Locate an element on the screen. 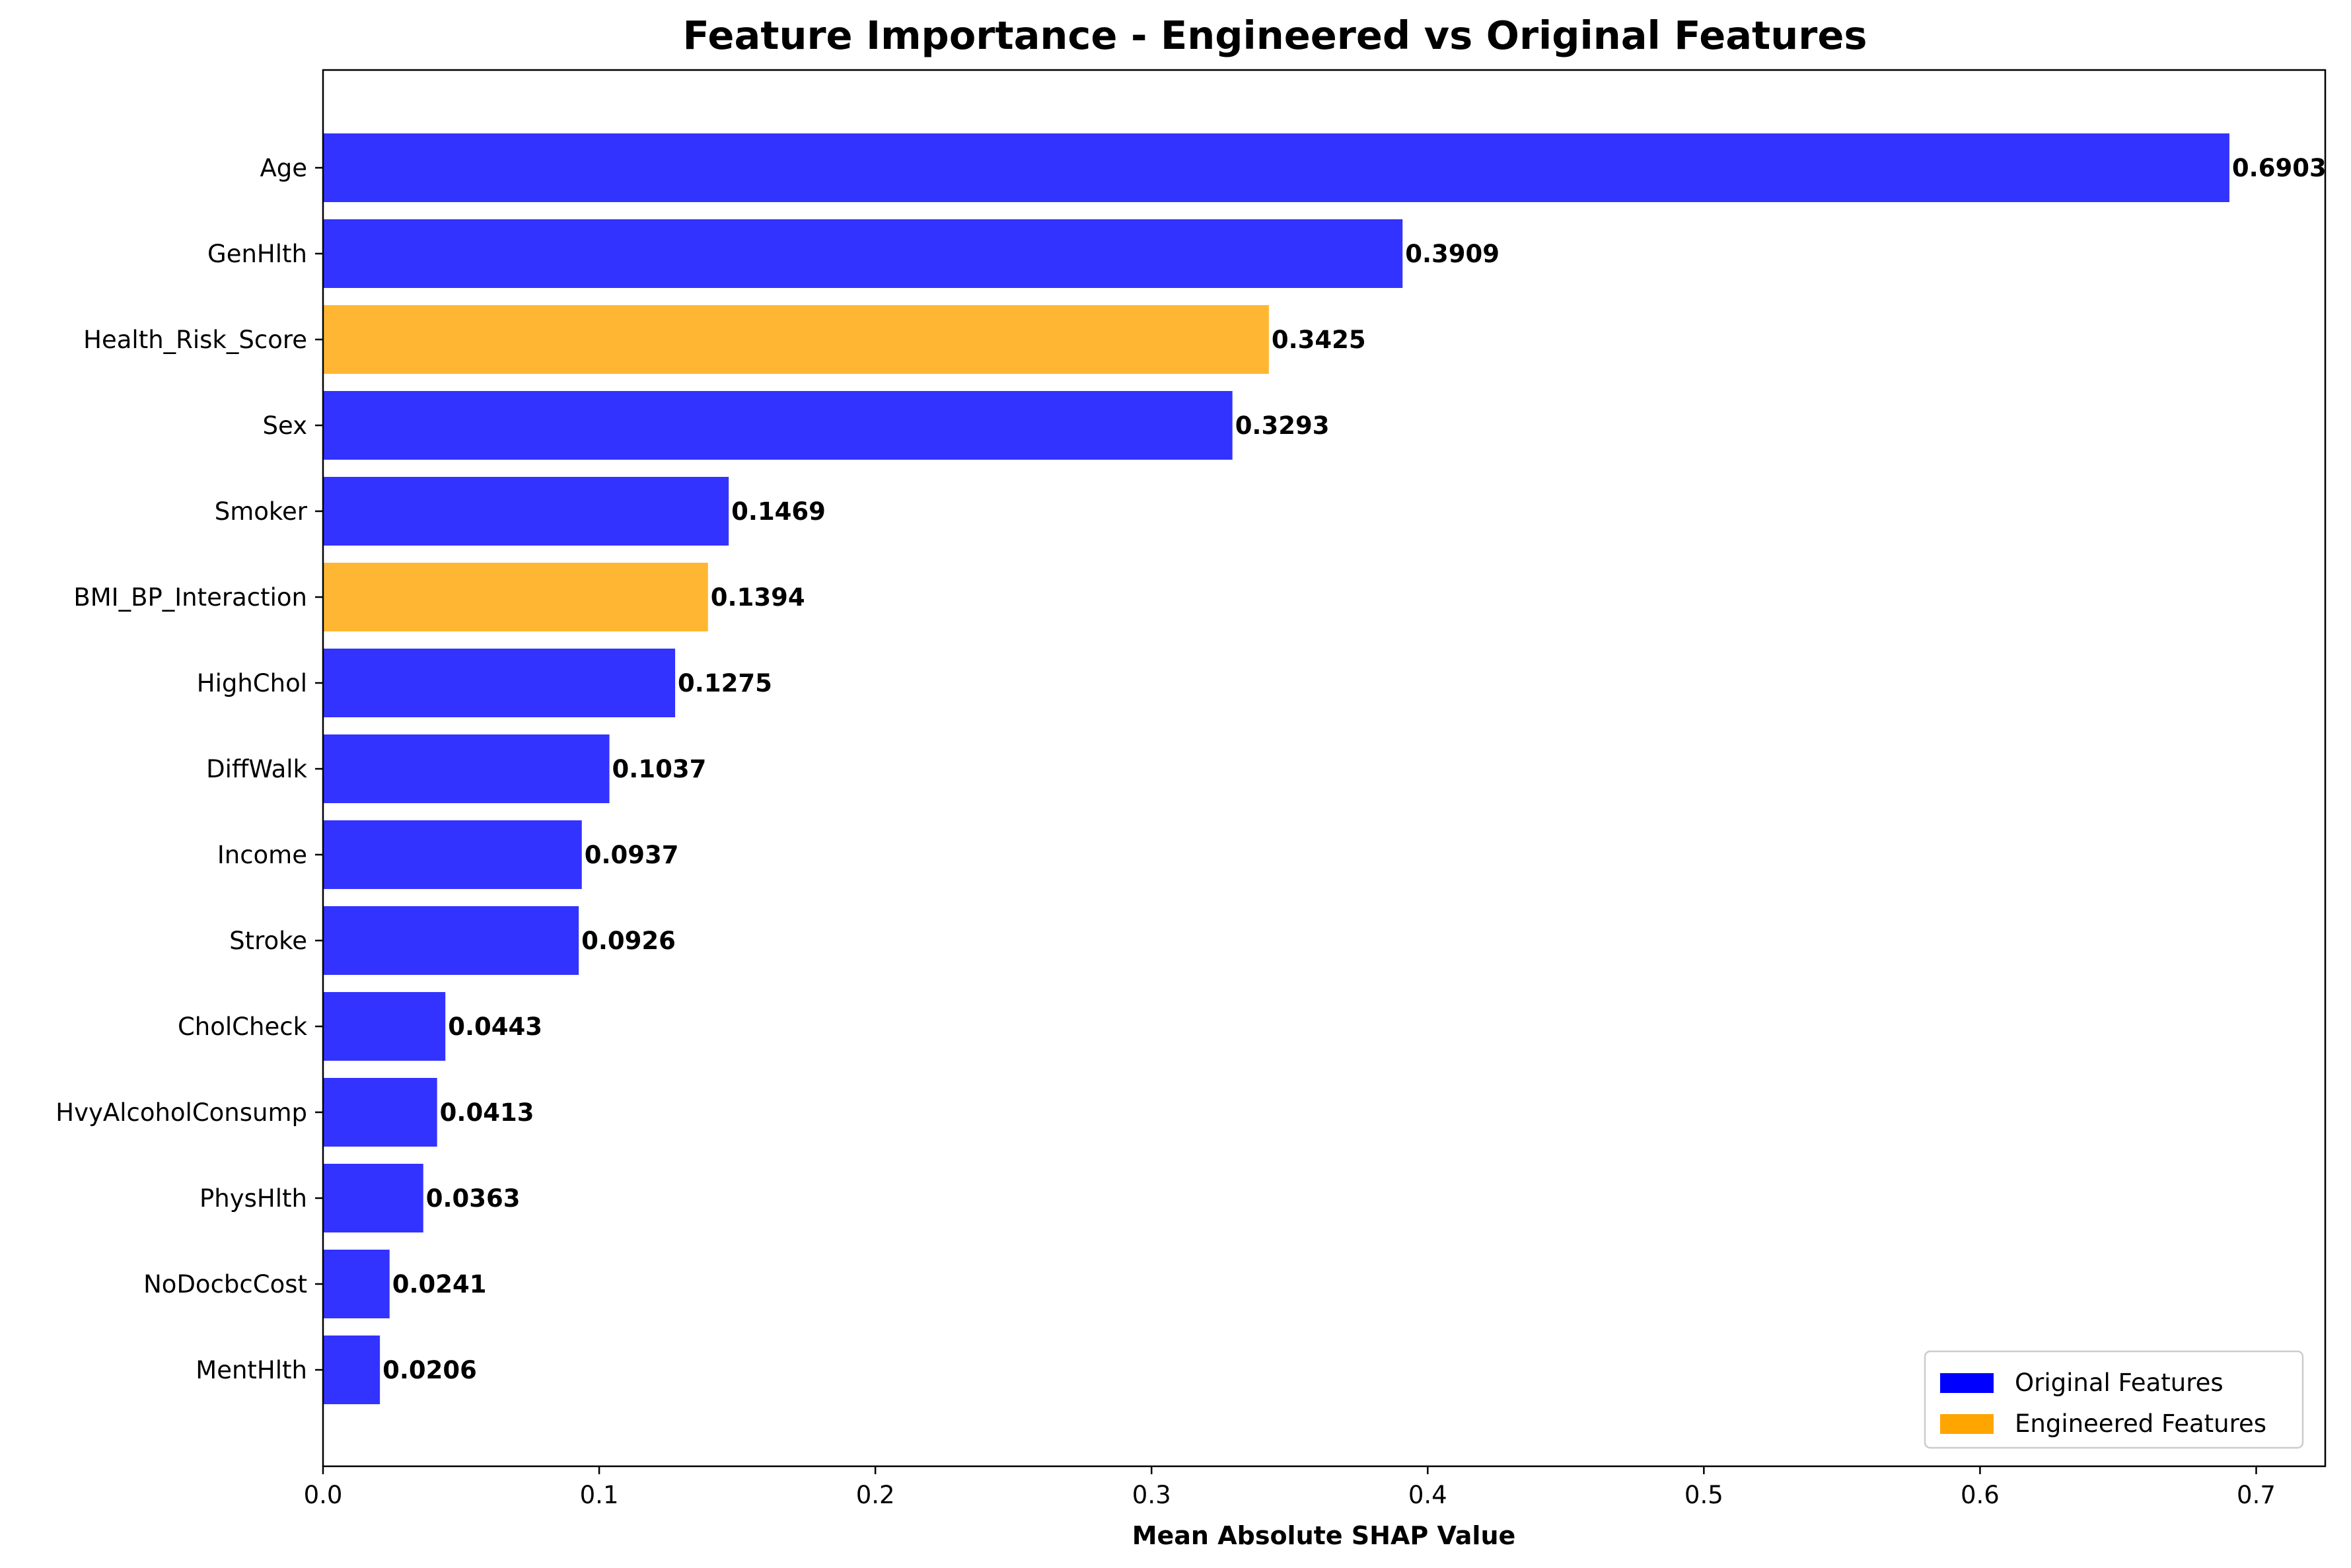  legend: Original Features Engineered Features is located at coordinates (2114, 1399).